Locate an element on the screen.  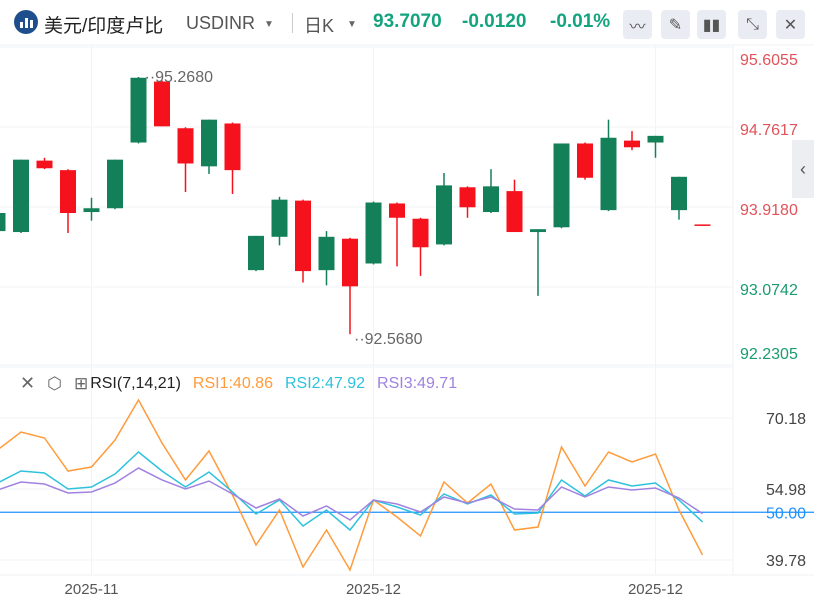
rsi-tick-label: 70.18 is located at coordinates (786, 419).